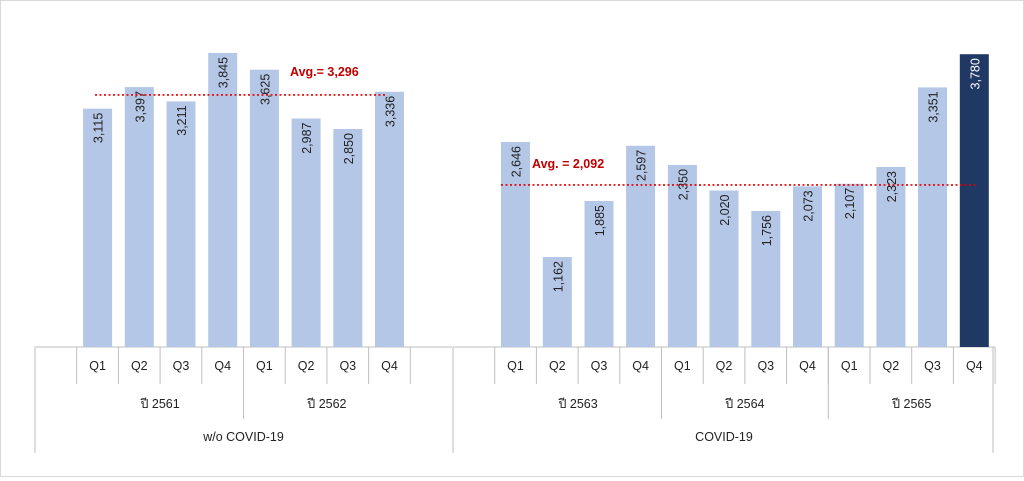 The image size is (1024, 481). What do you see at coordinates (517, 161) in the screenshot?
I see `data-label: 2,646` at bounding box center [517, 161].